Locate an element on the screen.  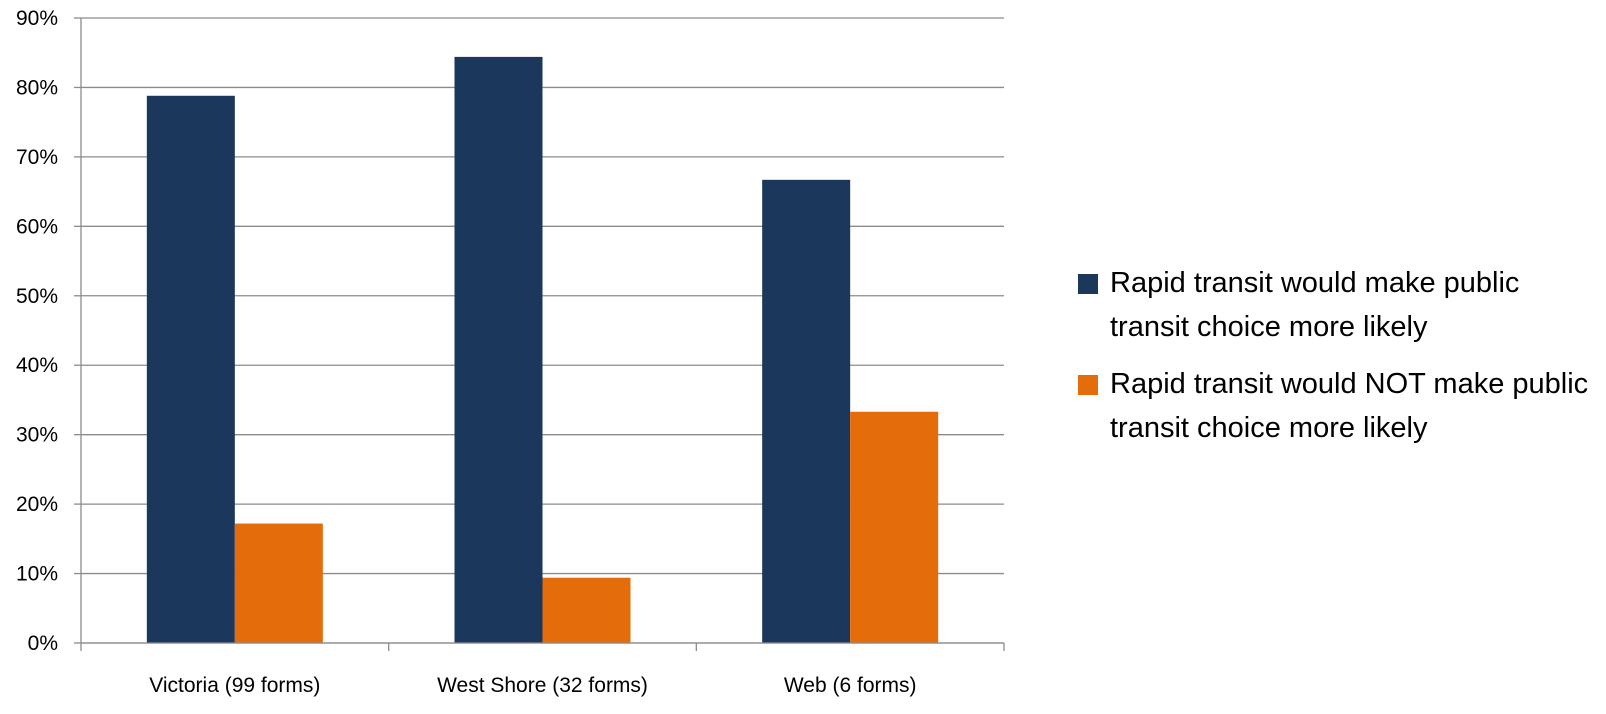
y-tick-label: 0% is located at coordinates (43, 643).